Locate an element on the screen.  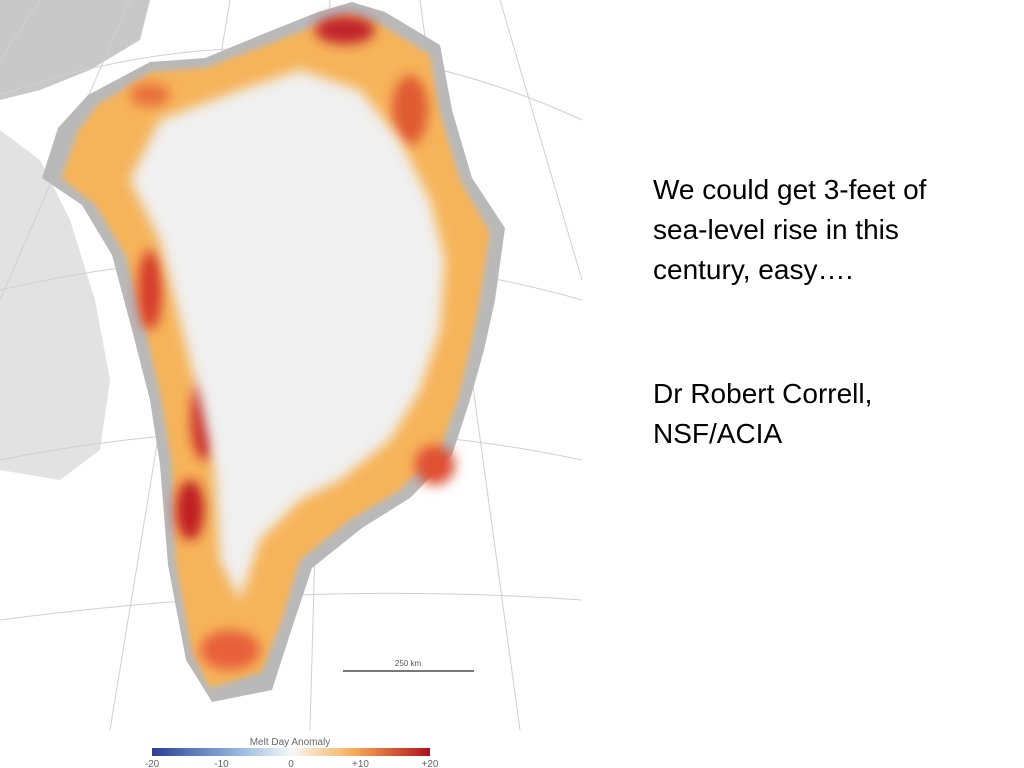
color-bar is located at coordinates (291, 752).